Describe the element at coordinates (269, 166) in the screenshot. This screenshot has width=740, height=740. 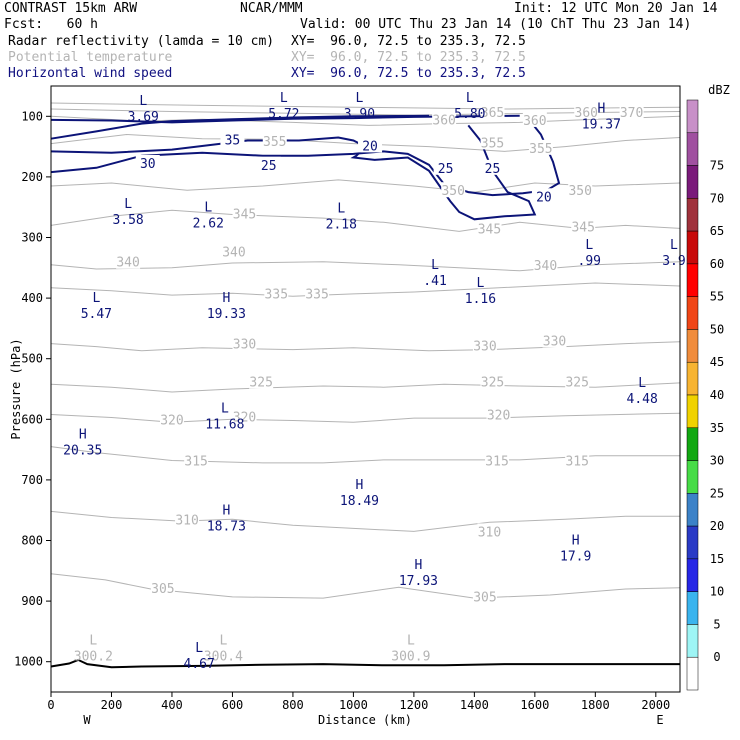
I see `contour-label-wind: 25` at that location.